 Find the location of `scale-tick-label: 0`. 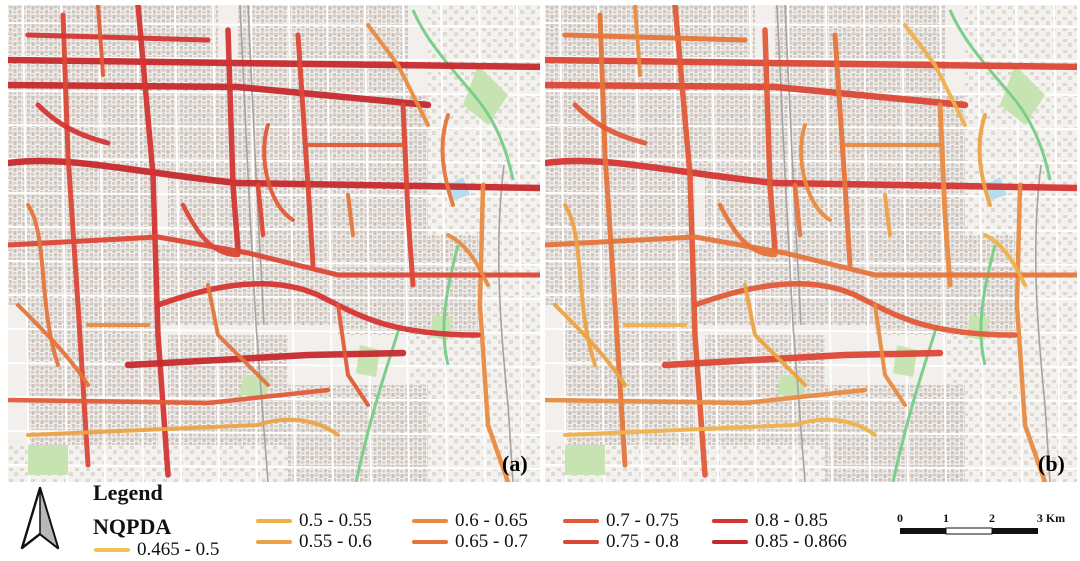

scale-tick-label: 0 is located at coordinates (900, 518).